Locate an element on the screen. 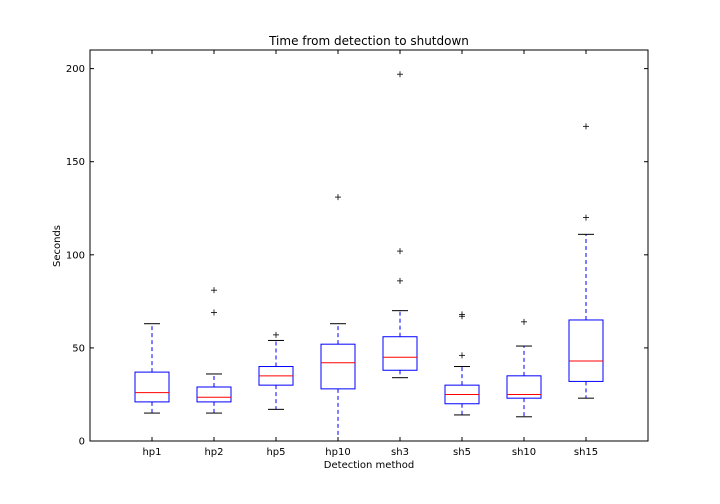 The image size is (720, 504). x-axis-title: Detection method is located at coordinates (369, 465).